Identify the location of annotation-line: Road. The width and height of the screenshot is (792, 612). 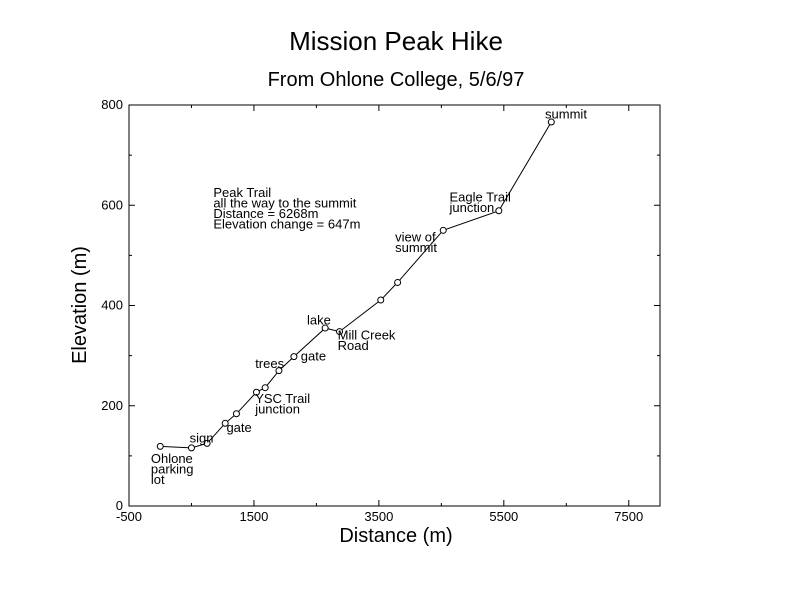
(353, 345).